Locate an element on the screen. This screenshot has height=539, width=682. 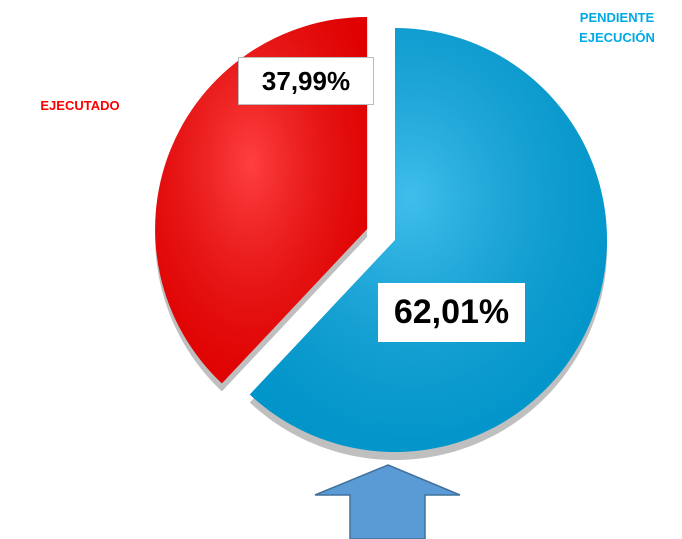
arrow is located at coordinates (387, 501).